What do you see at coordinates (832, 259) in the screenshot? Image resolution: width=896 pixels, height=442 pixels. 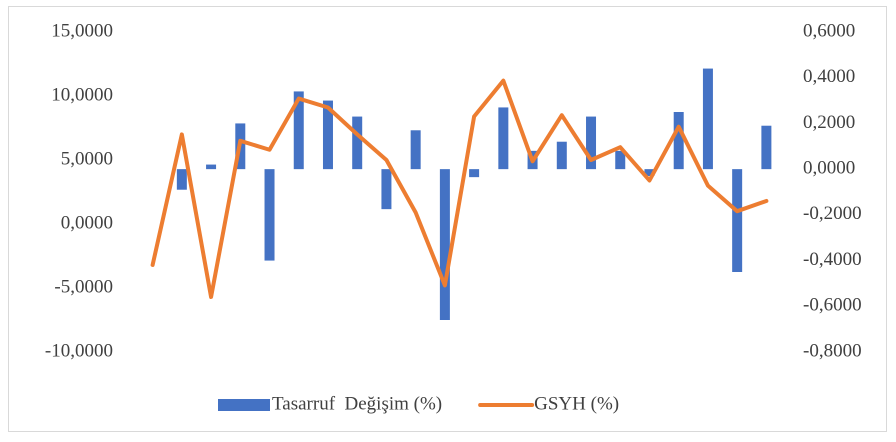 I see `y2-tick-label: -0,4000` at bounding box center [832, 259].